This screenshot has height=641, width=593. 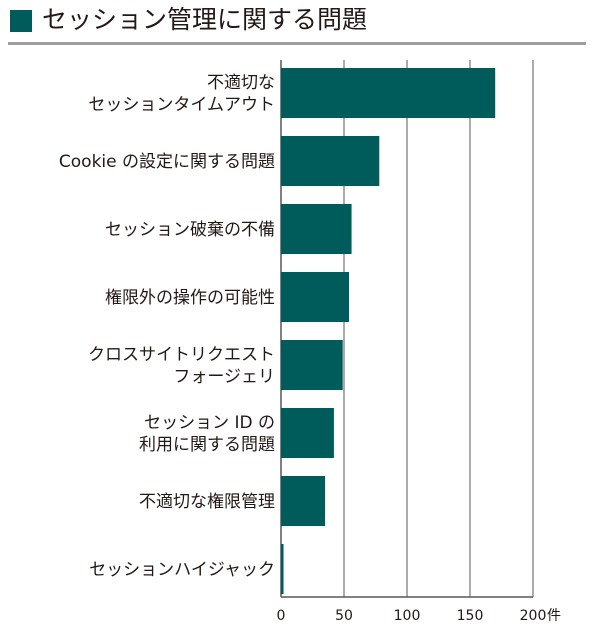 I want to click on x-tick-label-0: 0, so click(x=281, y=616).